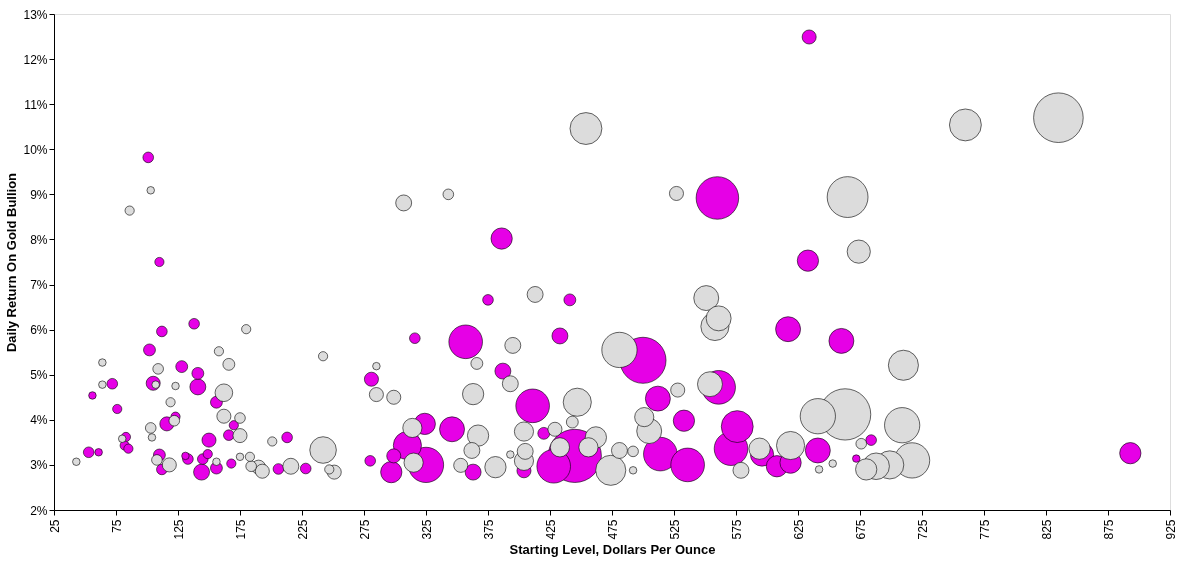 The image size is (1184, 562). Describe the element at coordinates (1108, 529) in the screenshot. I see `x-tick-label: 875` at that location.